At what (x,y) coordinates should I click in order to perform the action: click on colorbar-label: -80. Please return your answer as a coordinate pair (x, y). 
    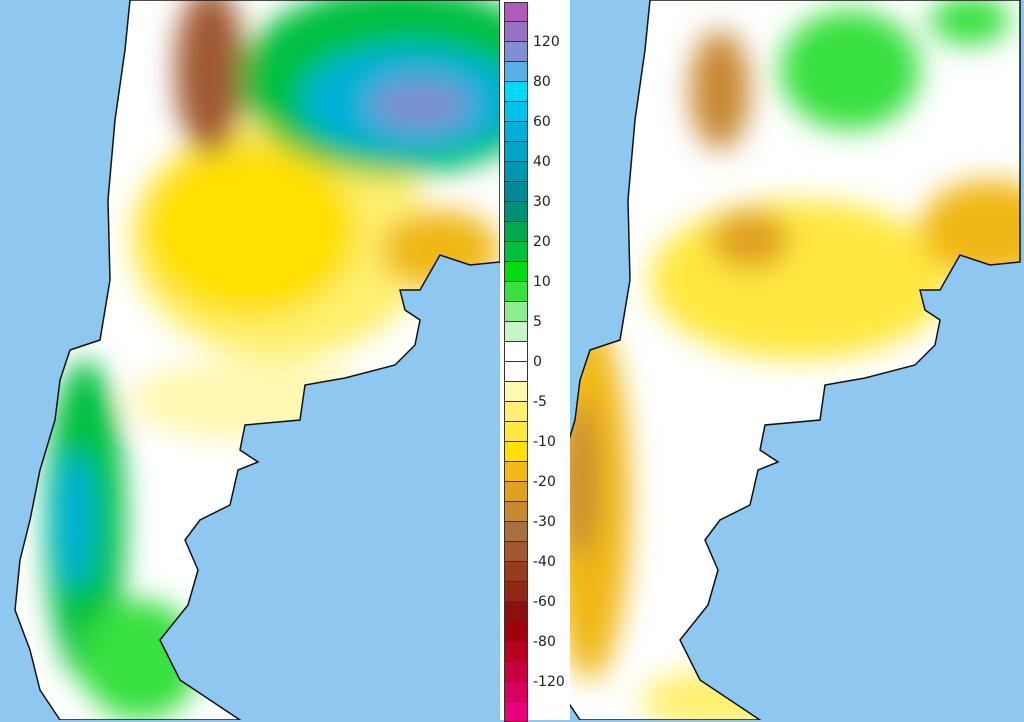
    Looking at the image, I should click on (544, 642).